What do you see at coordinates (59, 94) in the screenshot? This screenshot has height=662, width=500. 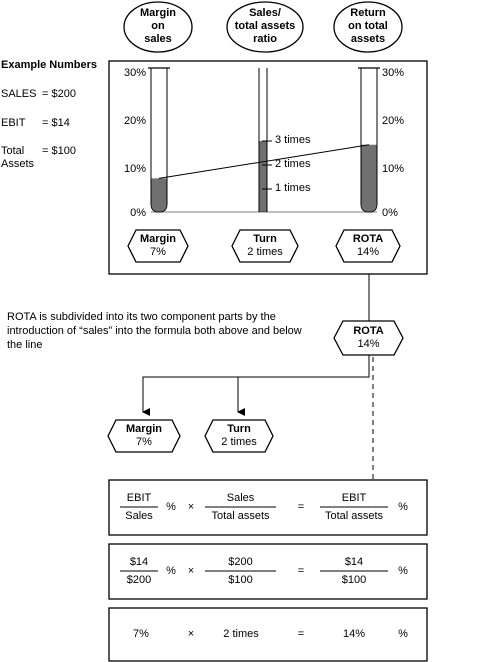 I see `sales-value: = $200` at bounding box center [59, 94].